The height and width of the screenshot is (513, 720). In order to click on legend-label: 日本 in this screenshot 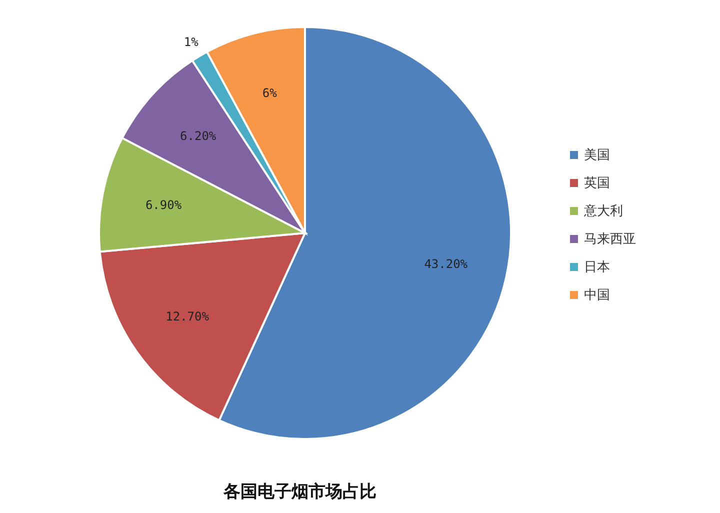, I will do `click(597, 267)`.